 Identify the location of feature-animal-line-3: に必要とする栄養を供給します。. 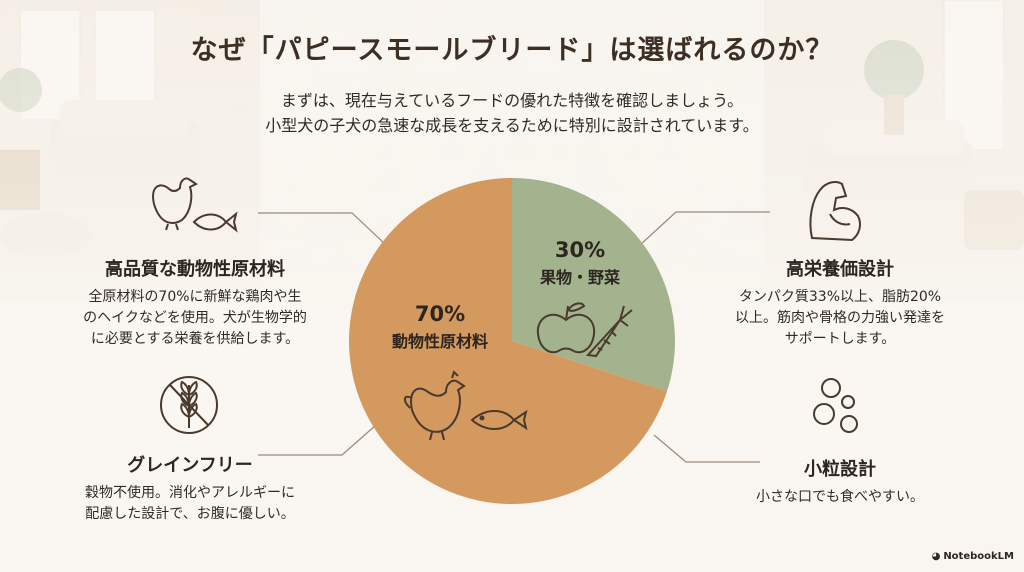
(195, 339).